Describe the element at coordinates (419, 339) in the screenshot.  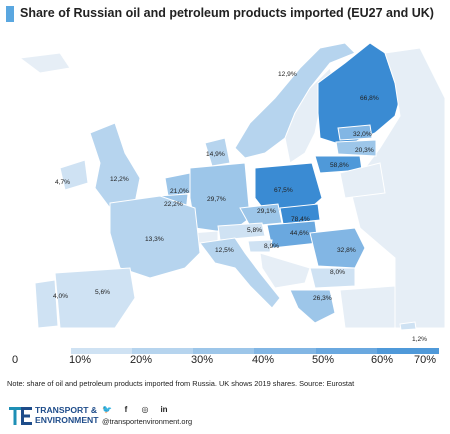
I see `label-cyprus: 1,2%` at that location.